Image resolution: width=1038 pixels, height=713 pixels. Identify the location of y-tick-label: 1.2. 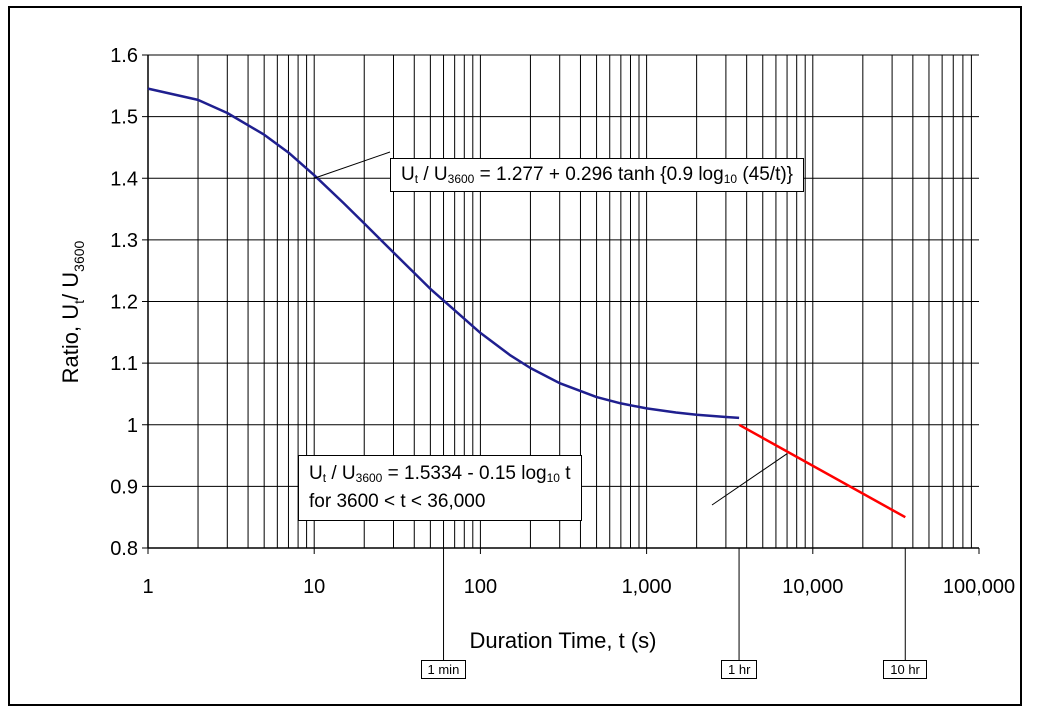
(124, 303).